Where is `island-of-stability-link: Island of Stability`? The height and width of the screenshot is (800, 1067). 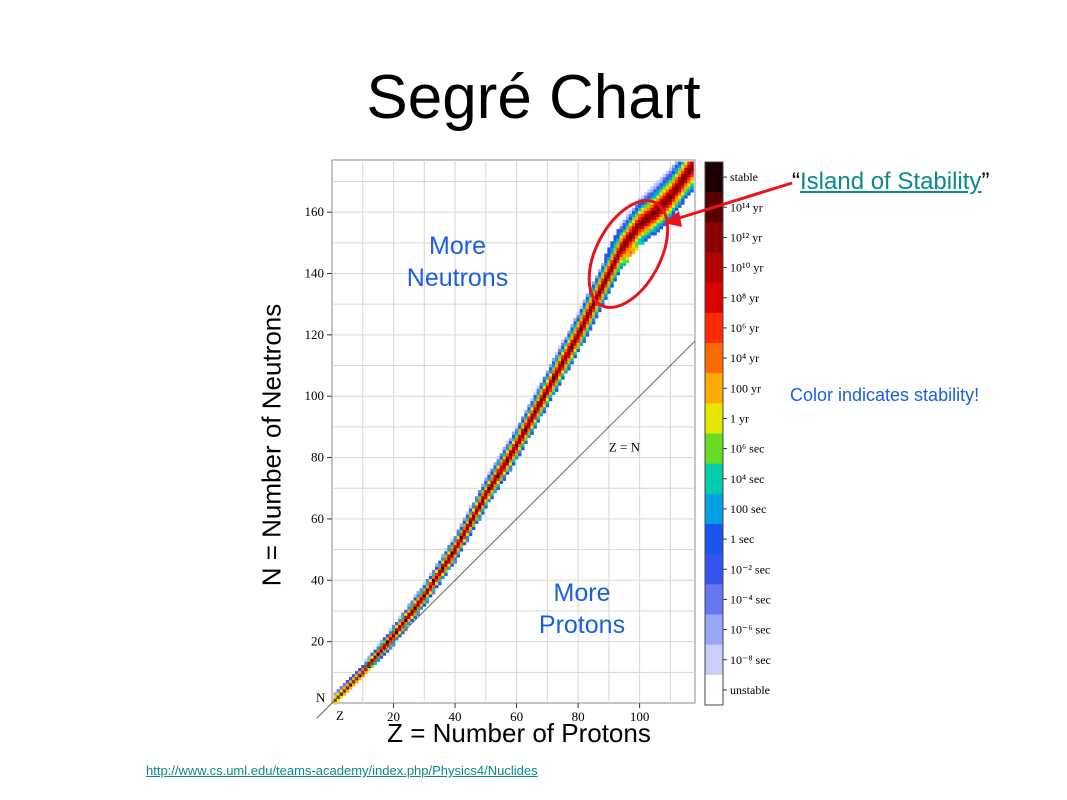
island-of-stability-link: Island of Stability is located at coordinates (891, 181).